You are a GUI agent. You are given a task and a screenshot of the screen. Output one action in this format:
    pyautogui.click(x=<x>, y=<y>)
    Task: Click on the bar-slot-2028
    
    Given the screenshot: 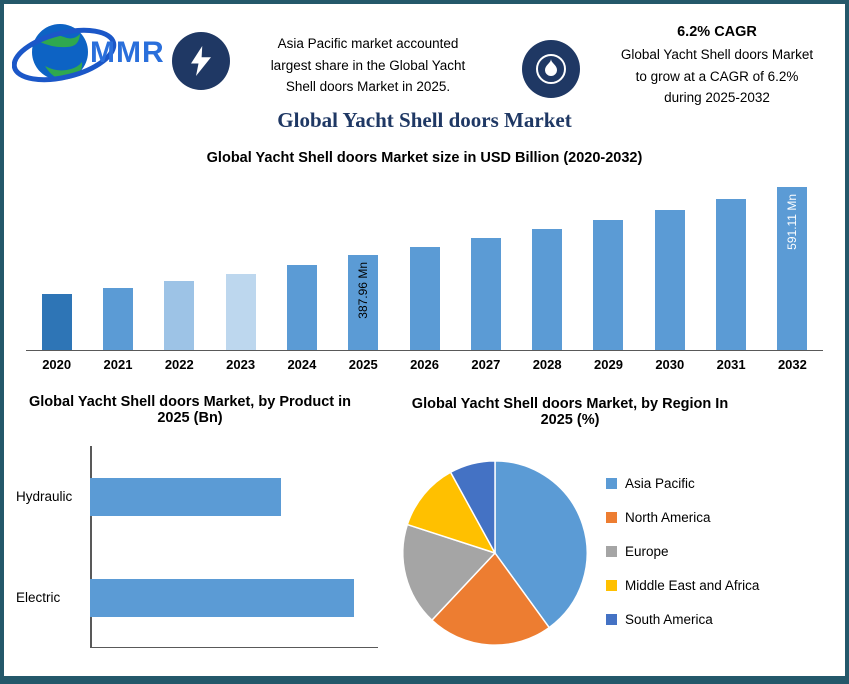 What is the action you would take?
    pyautogui.click(x=547, y=259)
    